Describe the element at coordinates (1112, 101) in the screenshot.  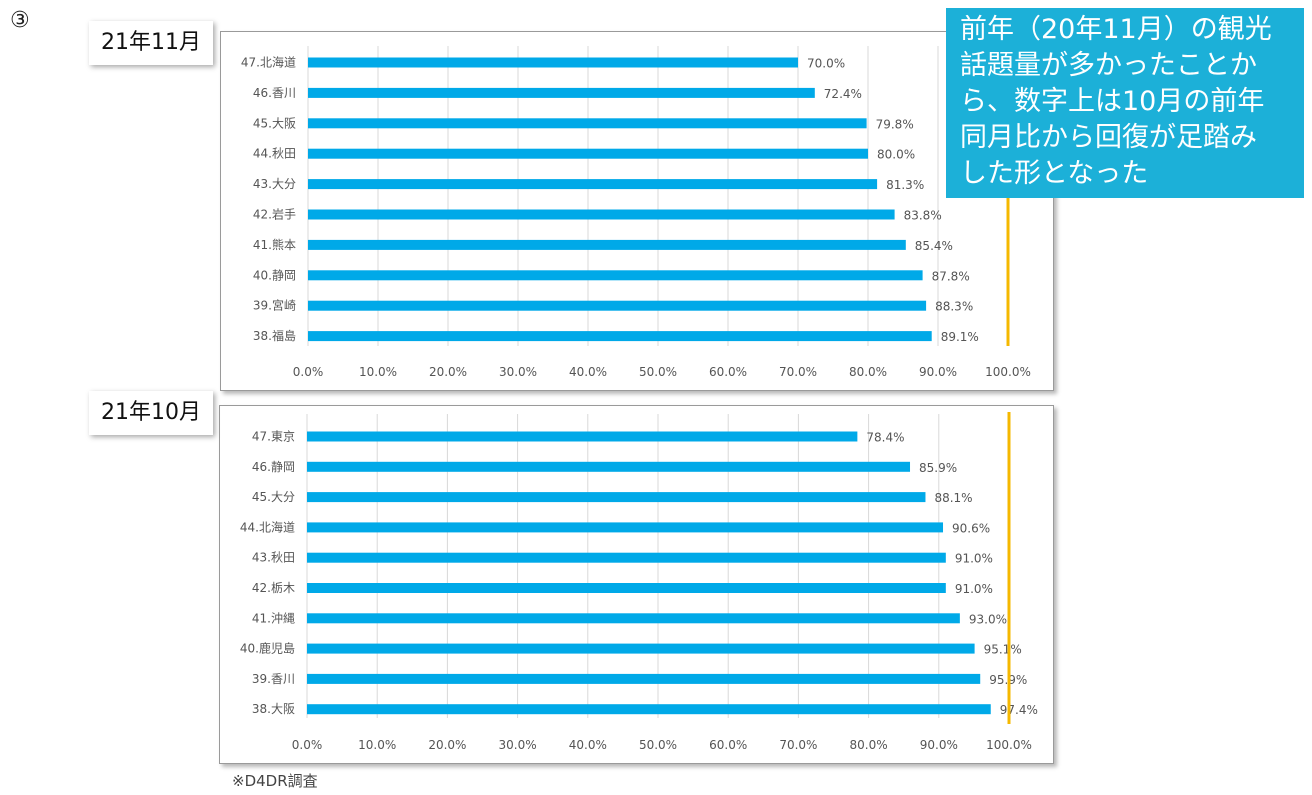
I see `callout-line: ら、数字上は10月の前年` at that location.